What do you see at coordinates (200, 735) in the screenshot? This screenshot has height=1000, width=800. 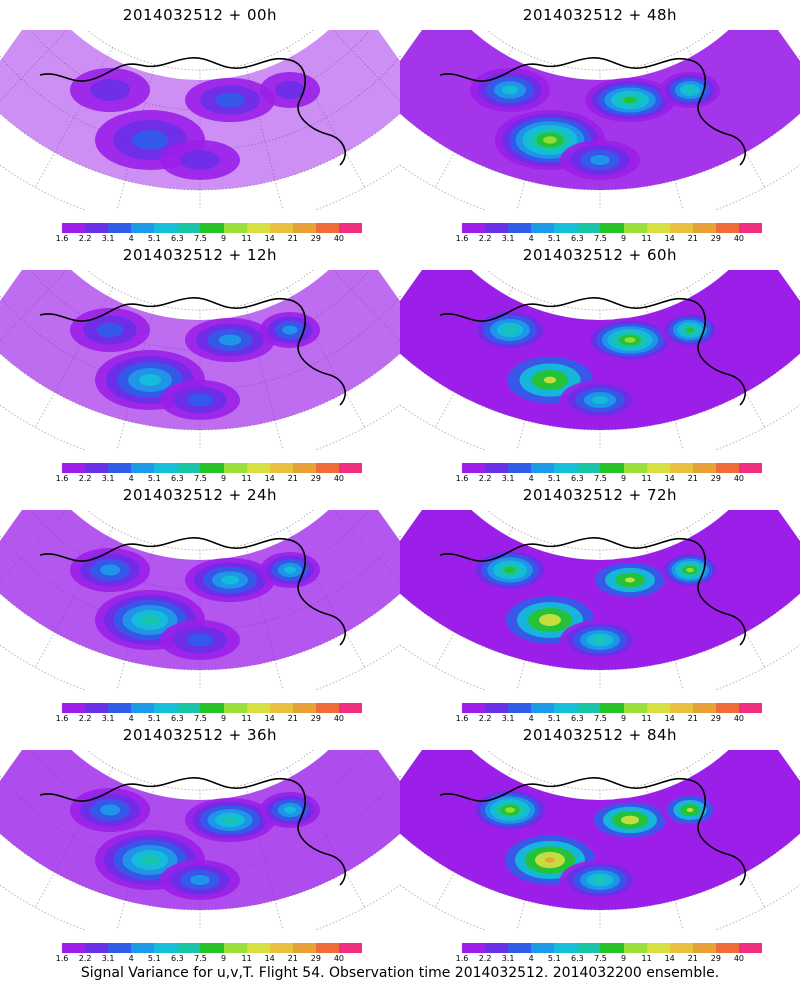 I see `panel-title: 2014032512 + 36h` at bounding box center [200, 735].